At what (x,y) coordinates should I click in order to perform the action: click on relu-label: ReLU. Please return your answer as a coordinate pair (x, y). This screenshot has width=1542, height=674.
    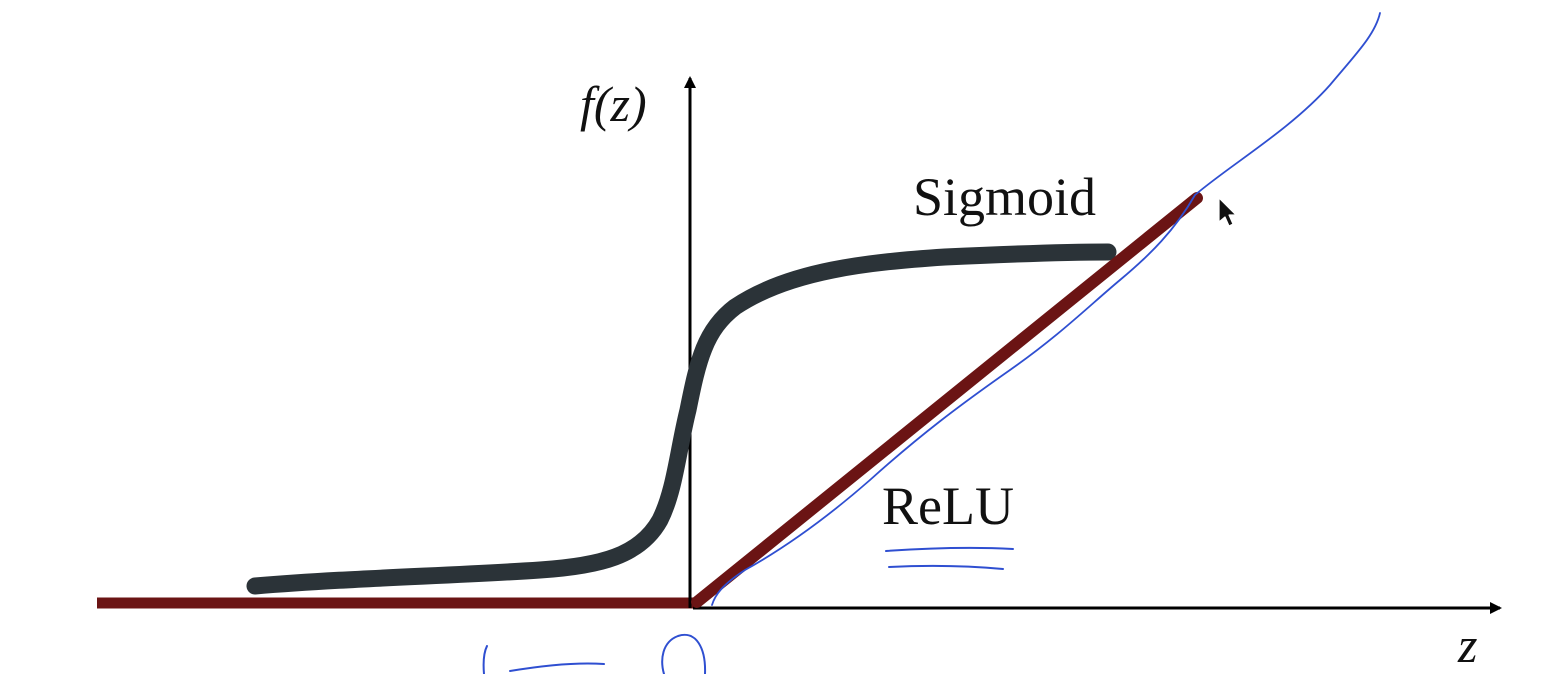
    Looking at the image, I should click on (948, 506).